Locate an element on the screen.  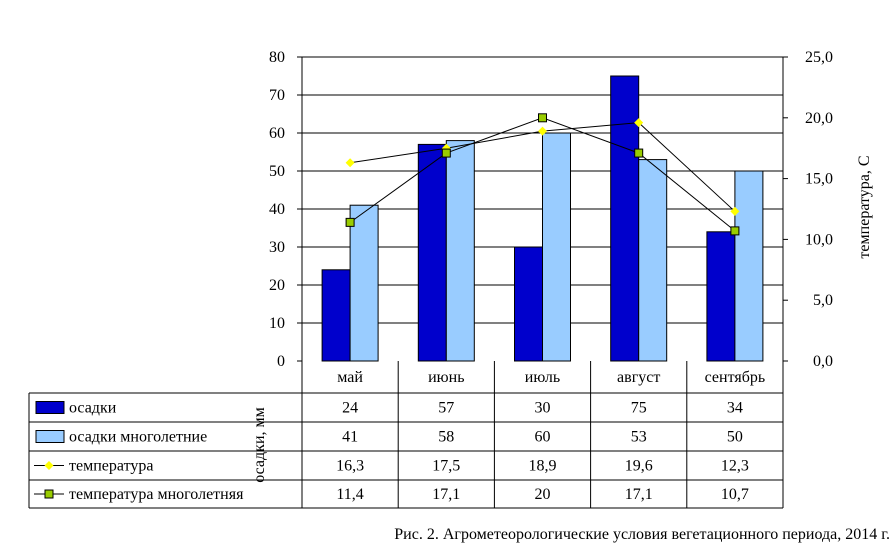
data-label: 30 is located at coordinates (543, 408).